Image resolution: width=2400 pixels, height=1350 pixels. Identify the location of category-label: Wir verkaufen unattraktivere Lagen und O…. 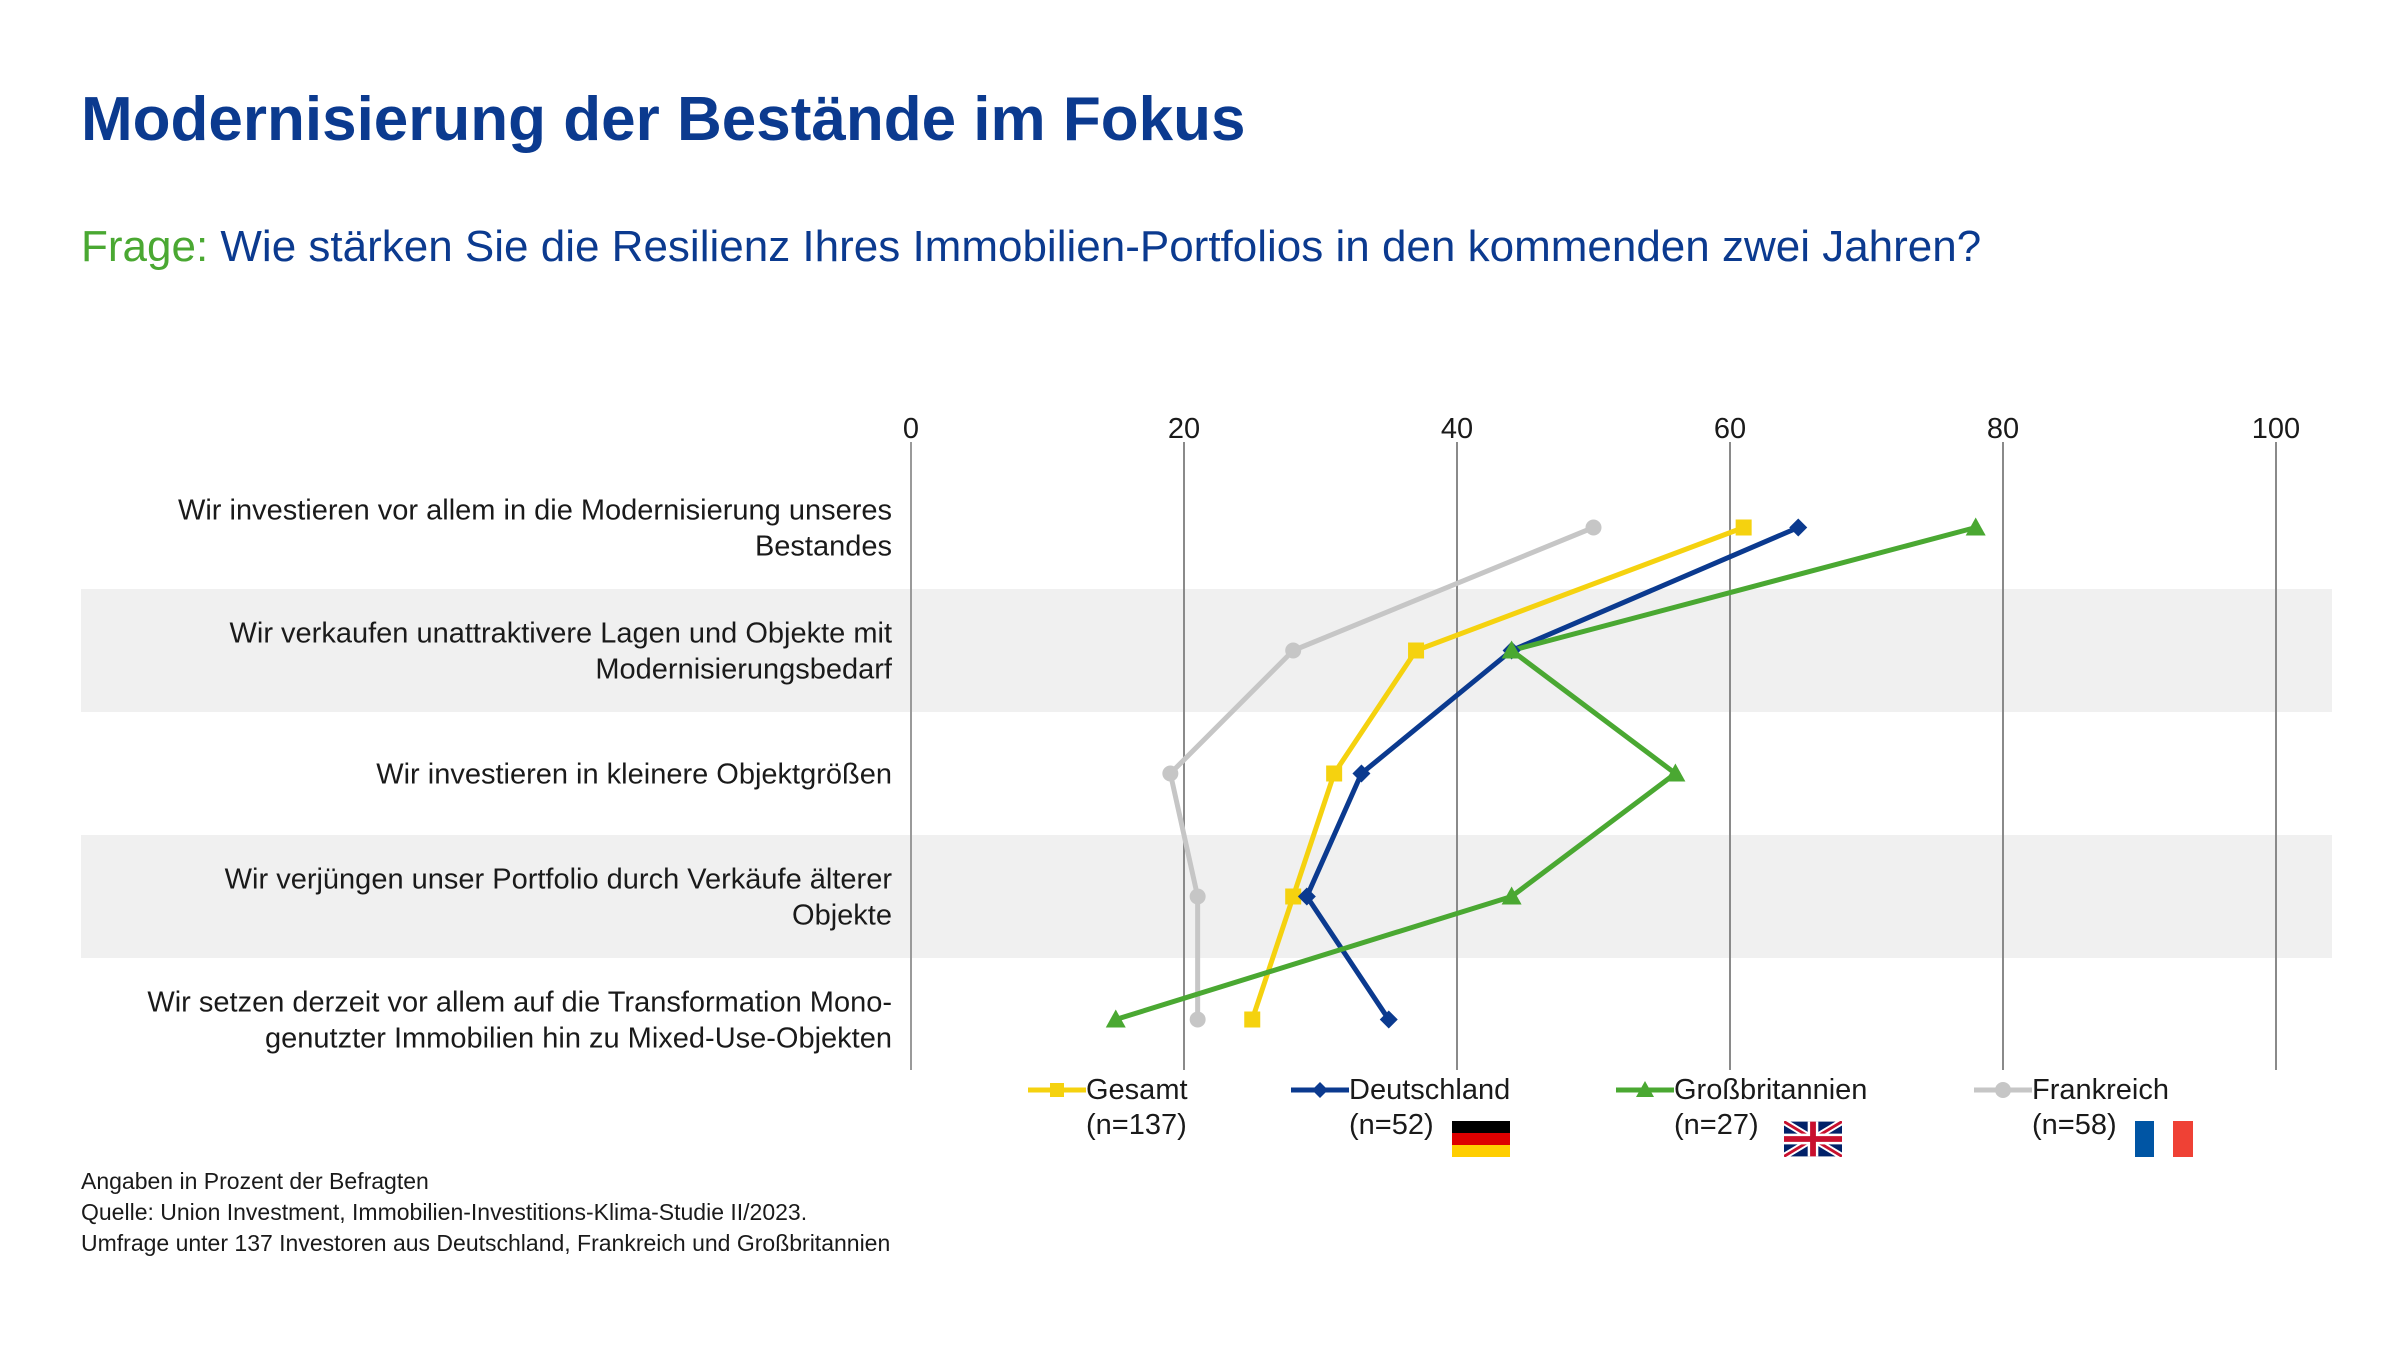
(561, 634).